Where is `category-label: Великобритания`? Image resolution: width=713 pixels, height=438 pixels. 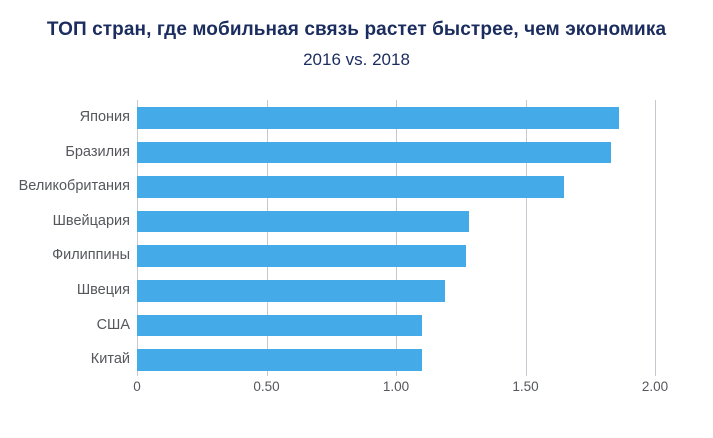
category-label: Великобритания is located at coordinates (74, 186).